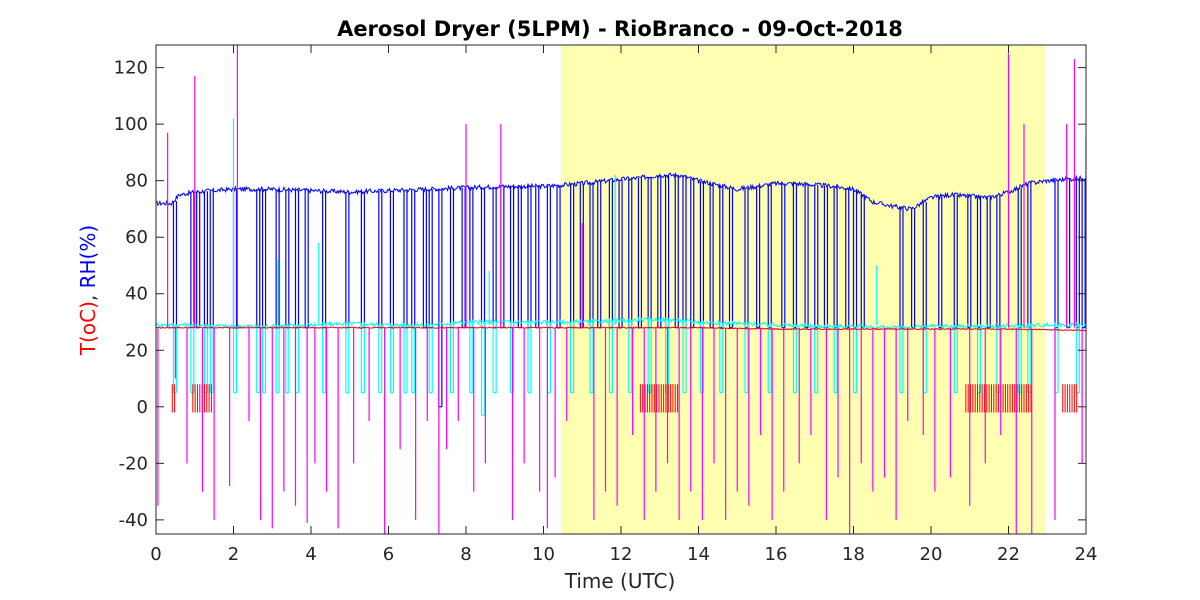 This screenshot has height=600, width=1200. Describe the element at coordinates (133, 520) in the screenshot. I see `y-tick-label: -40` at that location.